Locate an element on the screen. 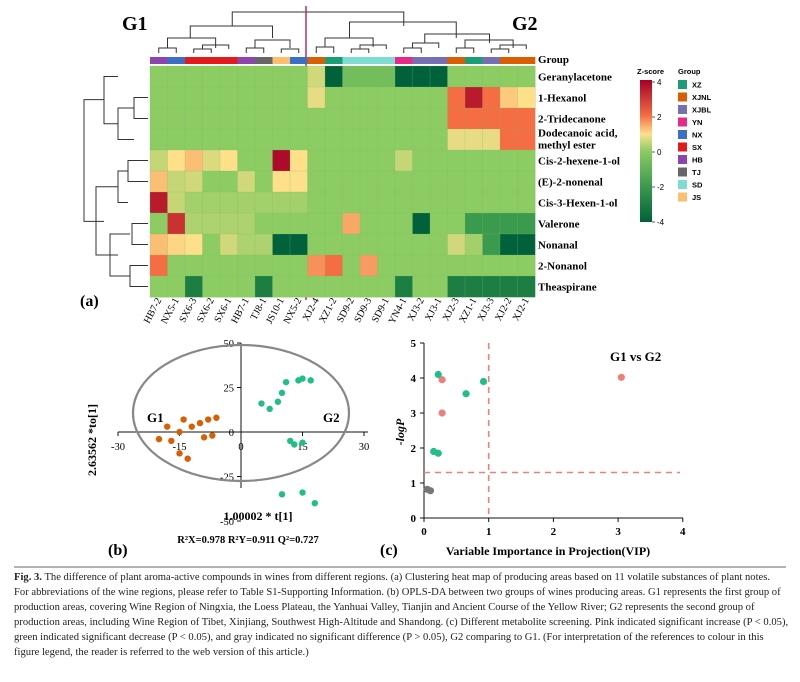  opls-y-axis-label: 2.63562 *to[1] is located at coordinates (92, 440).